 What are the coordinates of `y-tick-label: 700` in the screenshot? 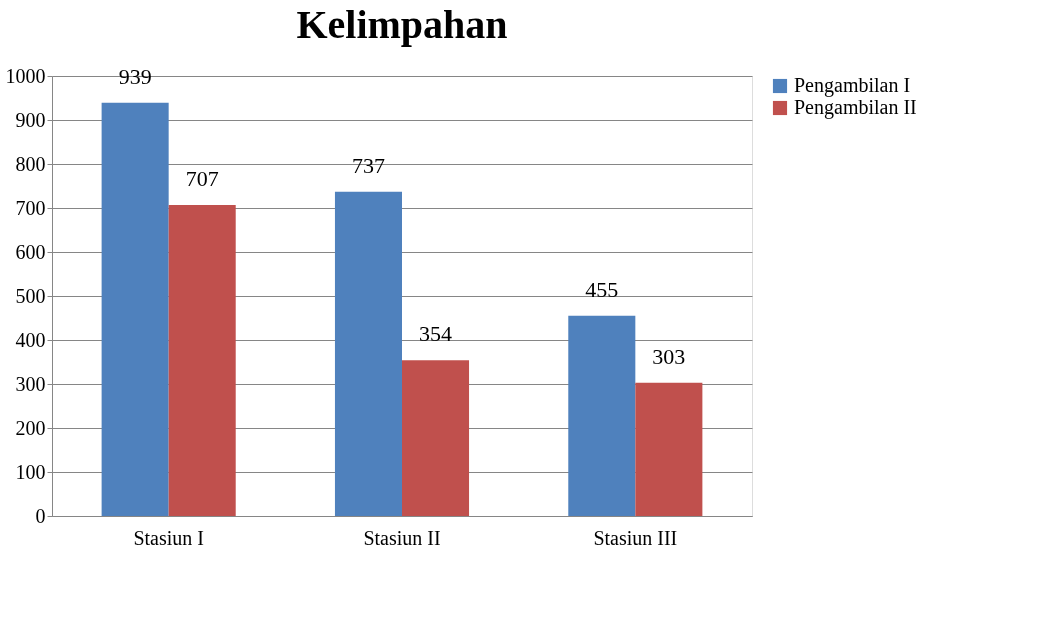 It's located at (30, 207).